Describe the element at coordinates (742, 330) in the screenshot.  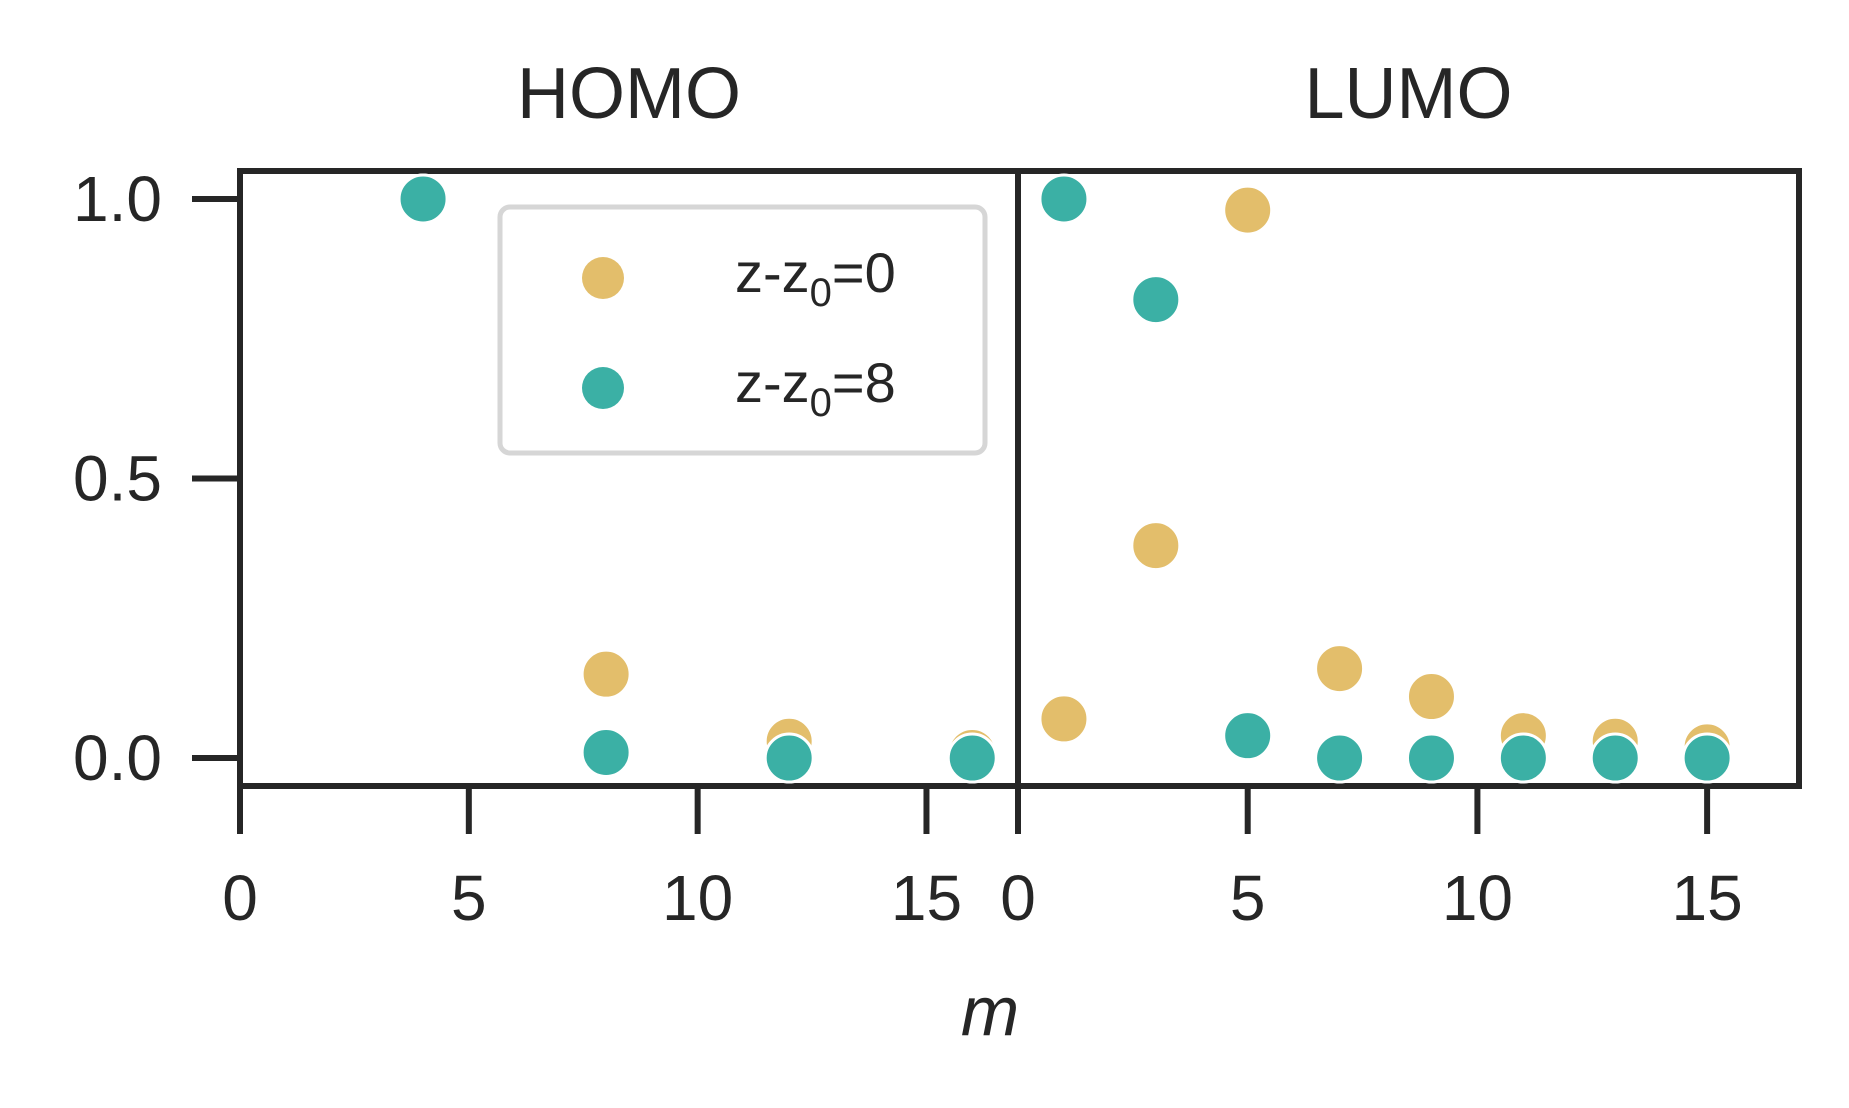
I see `legend: z-z0=0 z-z0=8` at that location.